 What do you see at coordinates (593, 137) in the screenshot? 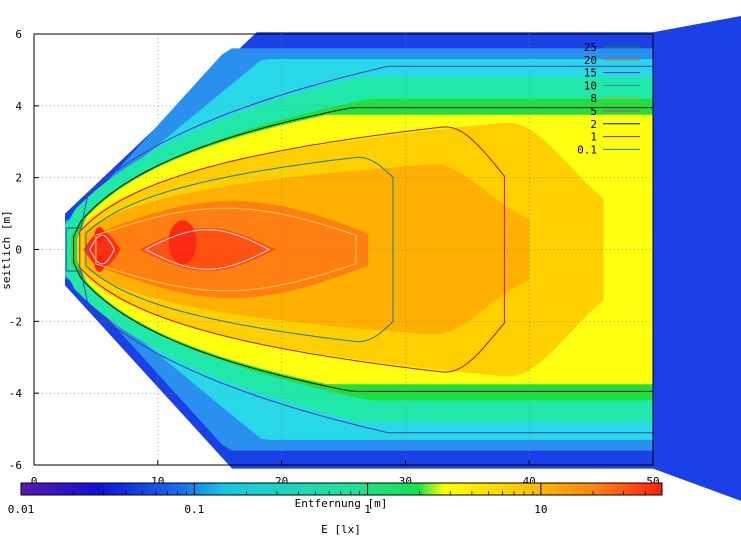
I see `legend-label: 1` at bounding box center [593, 137].